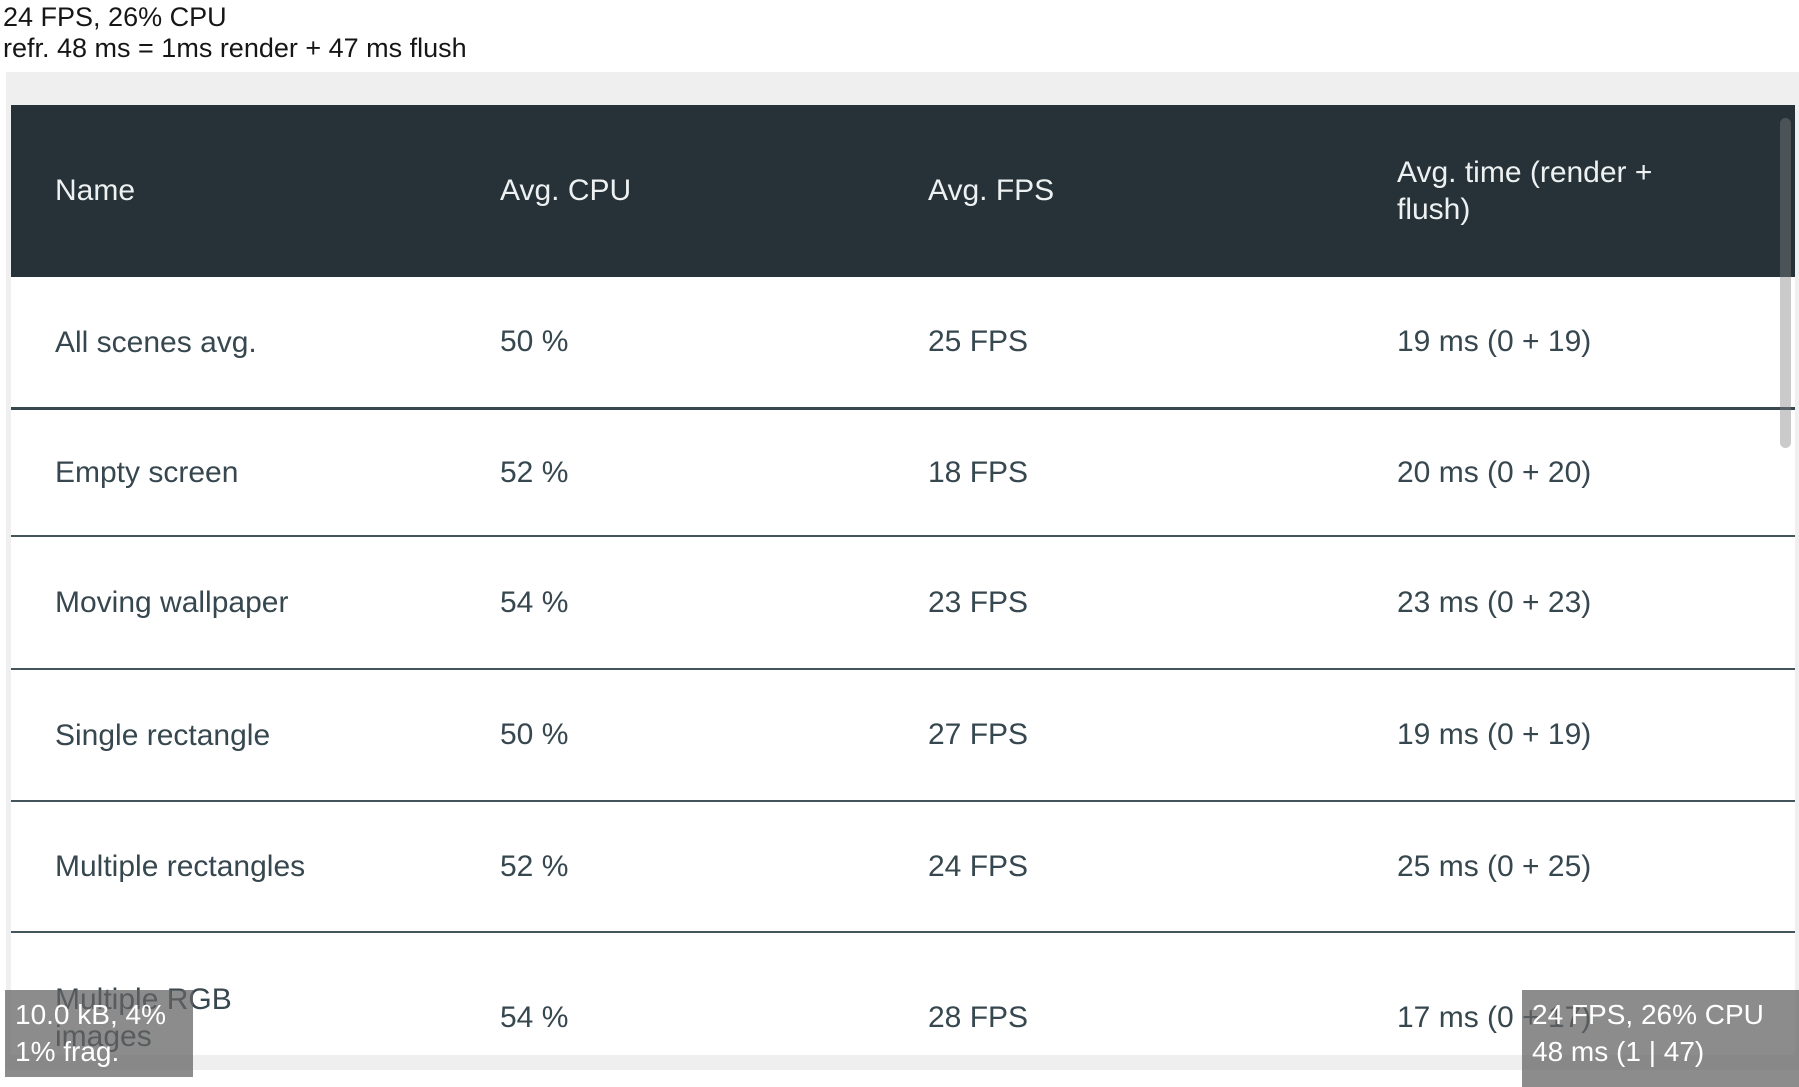 Image resolution: width=1799 pixels, height=1087 pixels. I want to click on cell-name: Moving wallpaper, so click(172, 602).